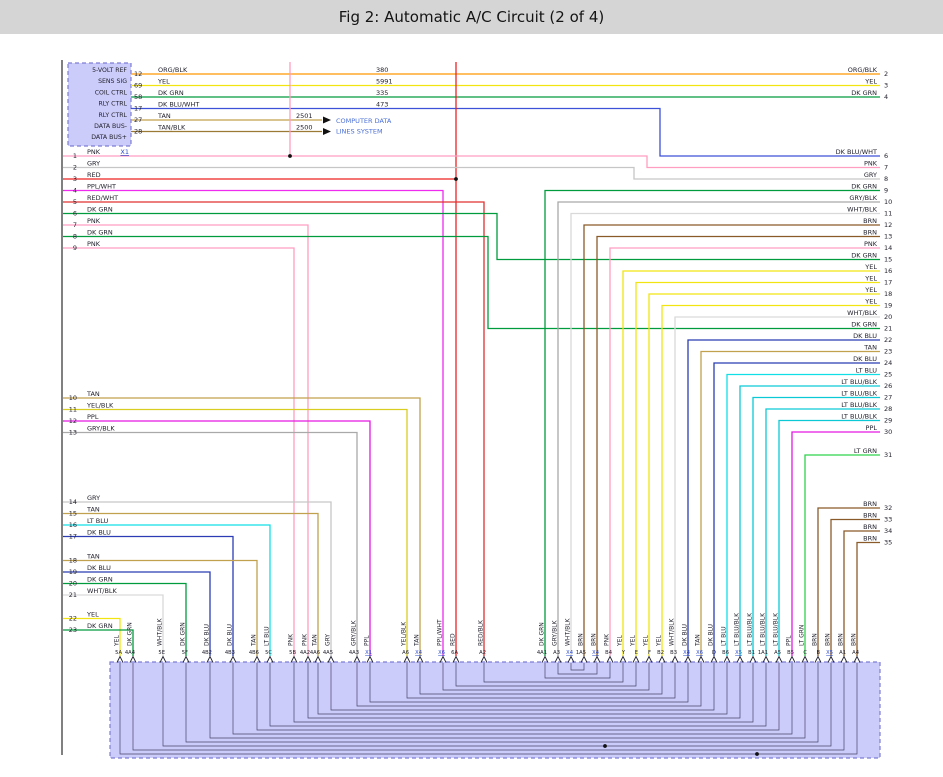 This screenshot has height=777, width=943. What do you see at coordinates (197, 578) in the screenshot?
I see `wire-gry` at bounding box center [197, 578].